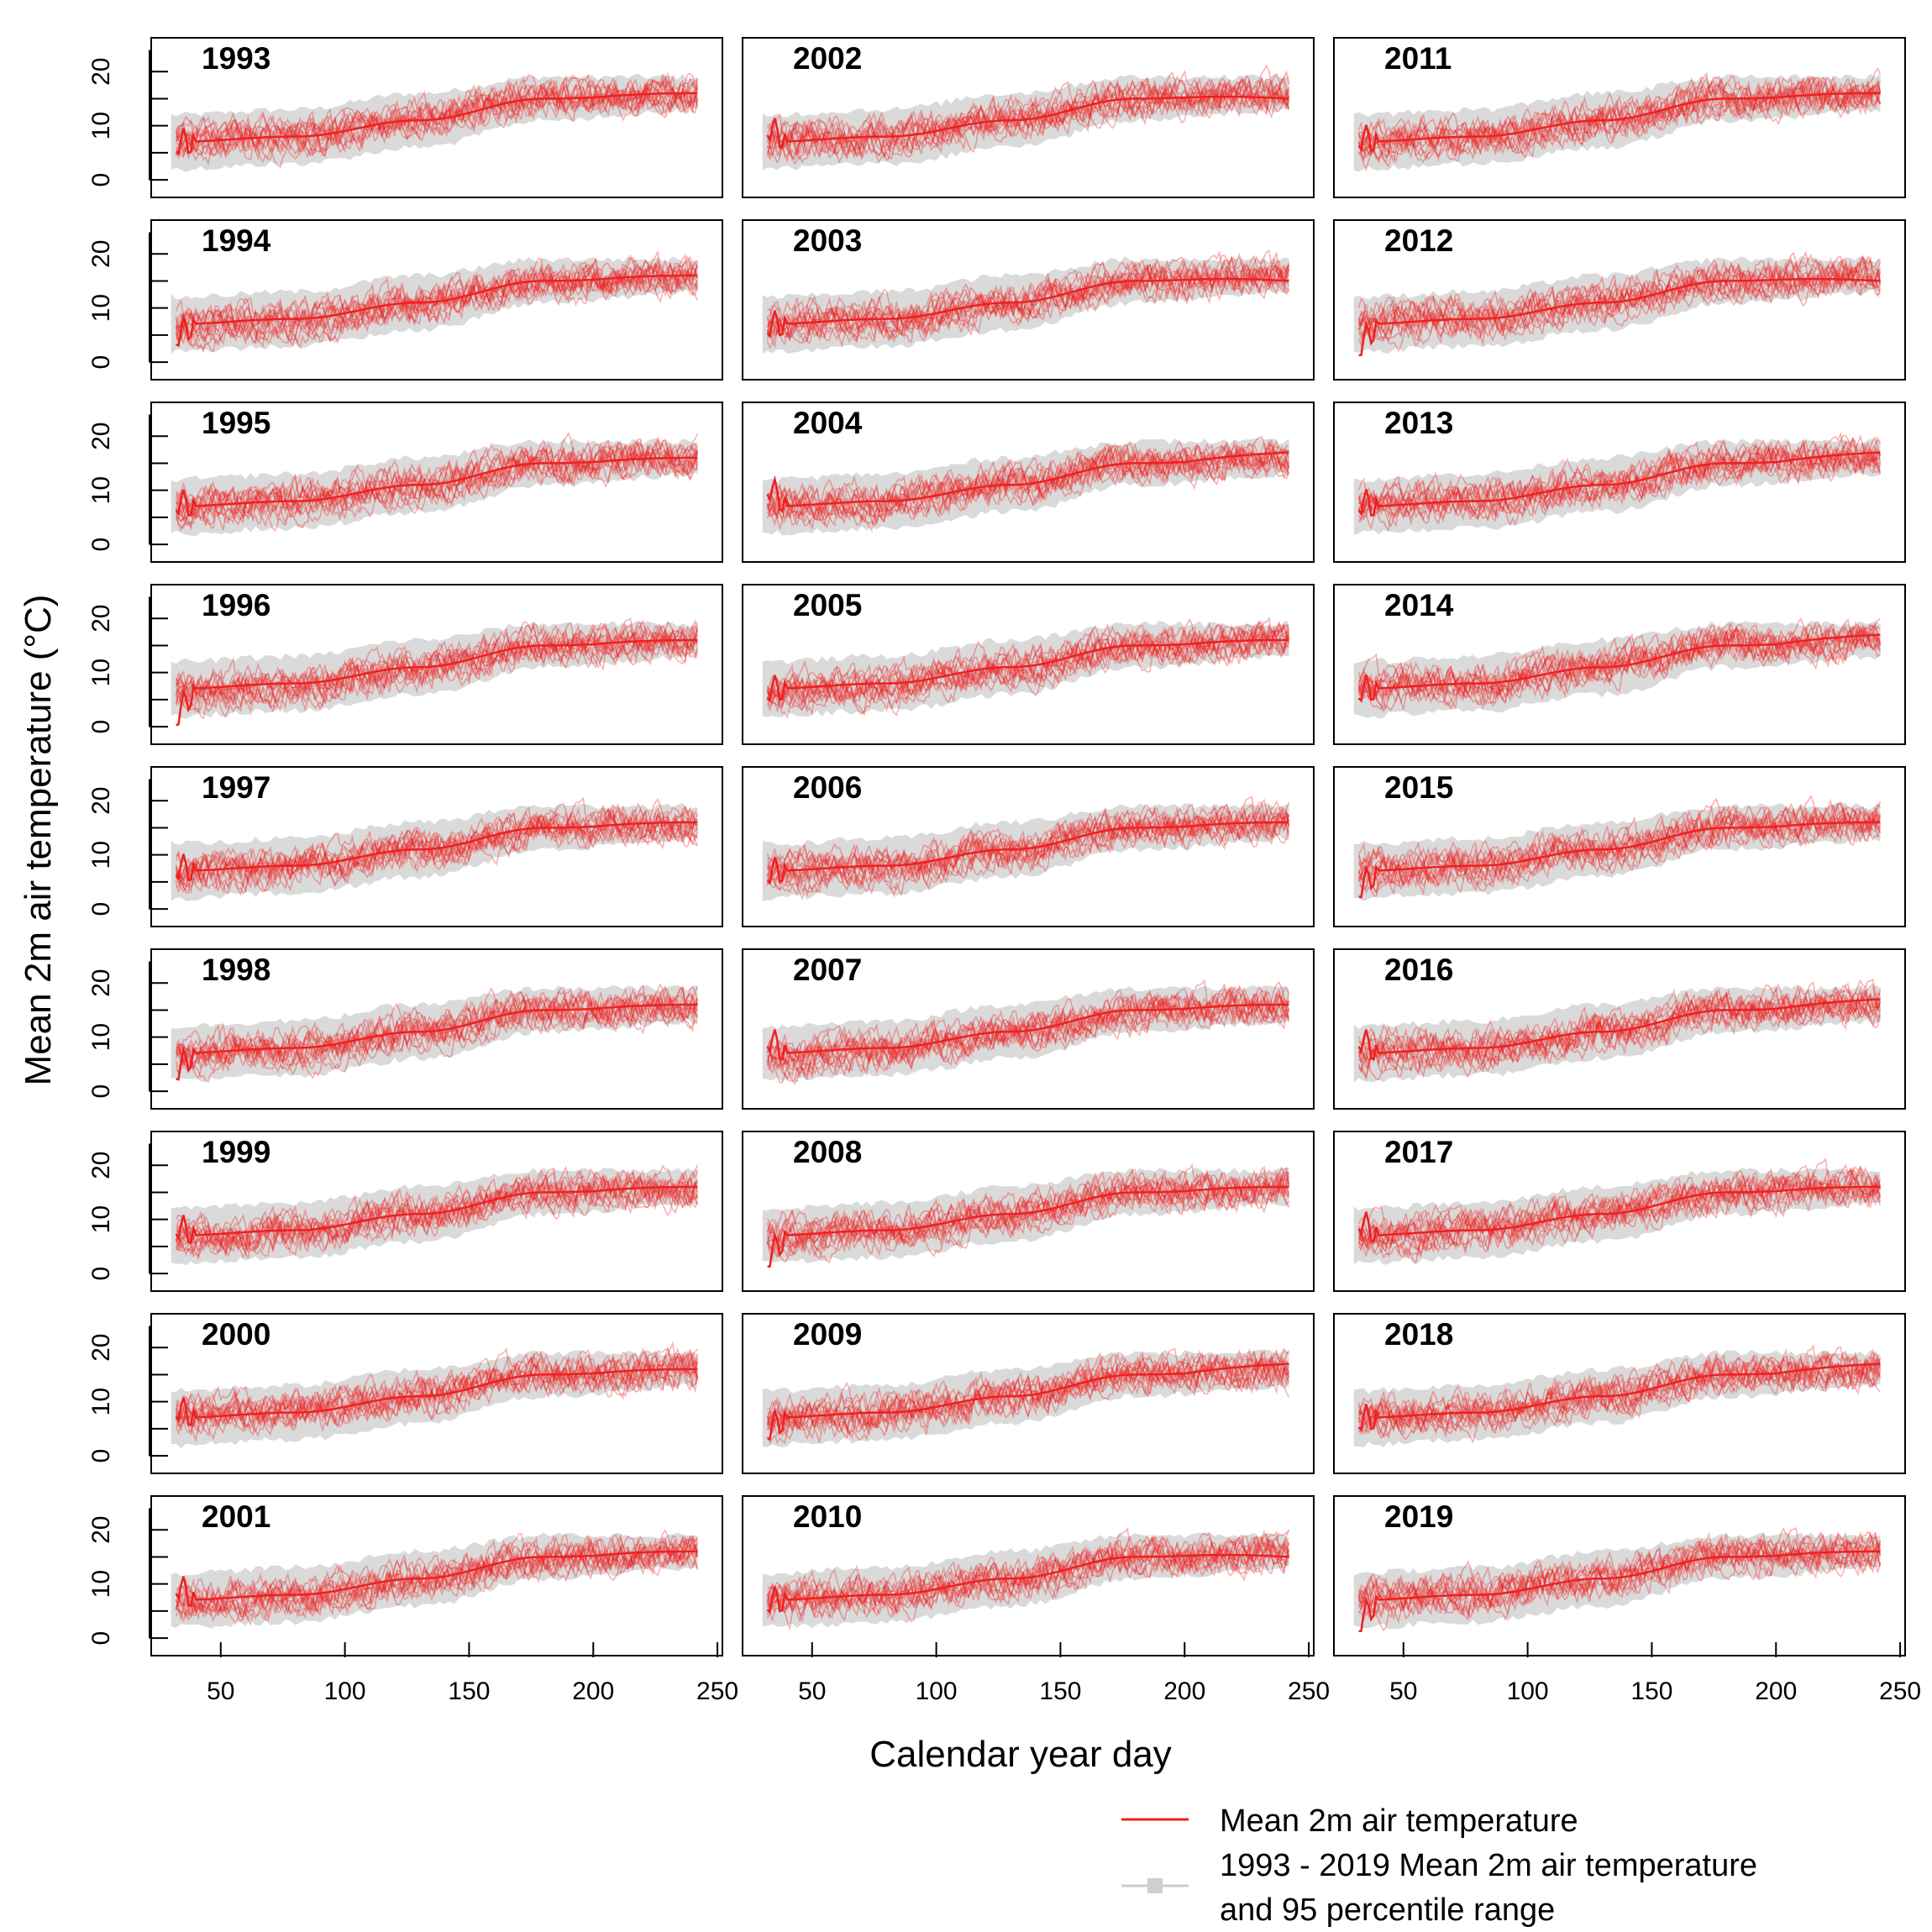 This screenshot has width=1932, height=1932. Describe the element at coordinates (1419, 605) in the screenshot. I see `panel-year-label: 2014` at that location.